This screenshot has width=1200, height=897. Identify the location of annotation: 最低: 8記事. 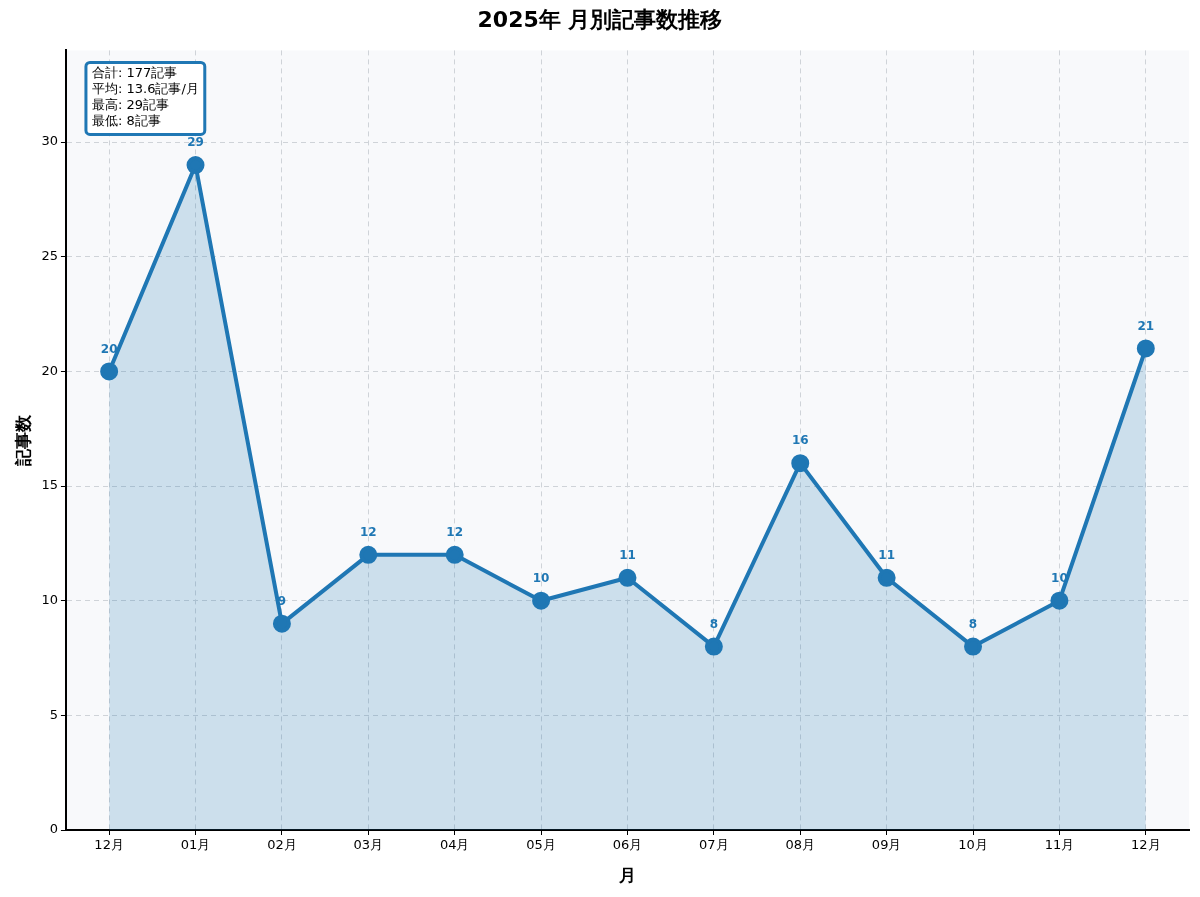
(126, 121).